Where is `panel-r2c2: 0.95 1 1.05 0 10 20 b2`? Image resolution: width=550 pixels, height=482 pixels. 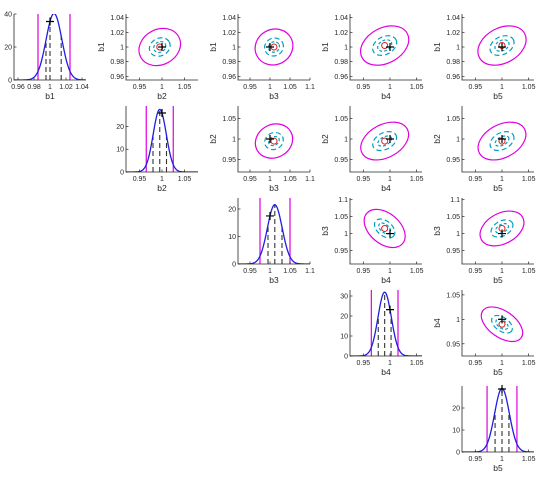 panel-r2c2: 0.95 1 1.05 0 10 20 b2 is located at coordinates (157, 149).